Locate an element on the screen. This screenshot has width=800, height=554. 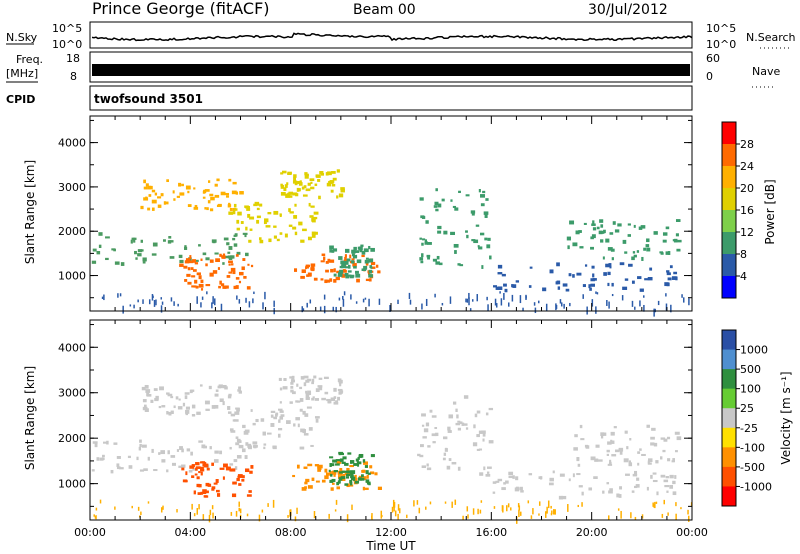
freq-strip: Freq. [MHz] 18 8 60 0 Nave is located at coordinates (393, 69).